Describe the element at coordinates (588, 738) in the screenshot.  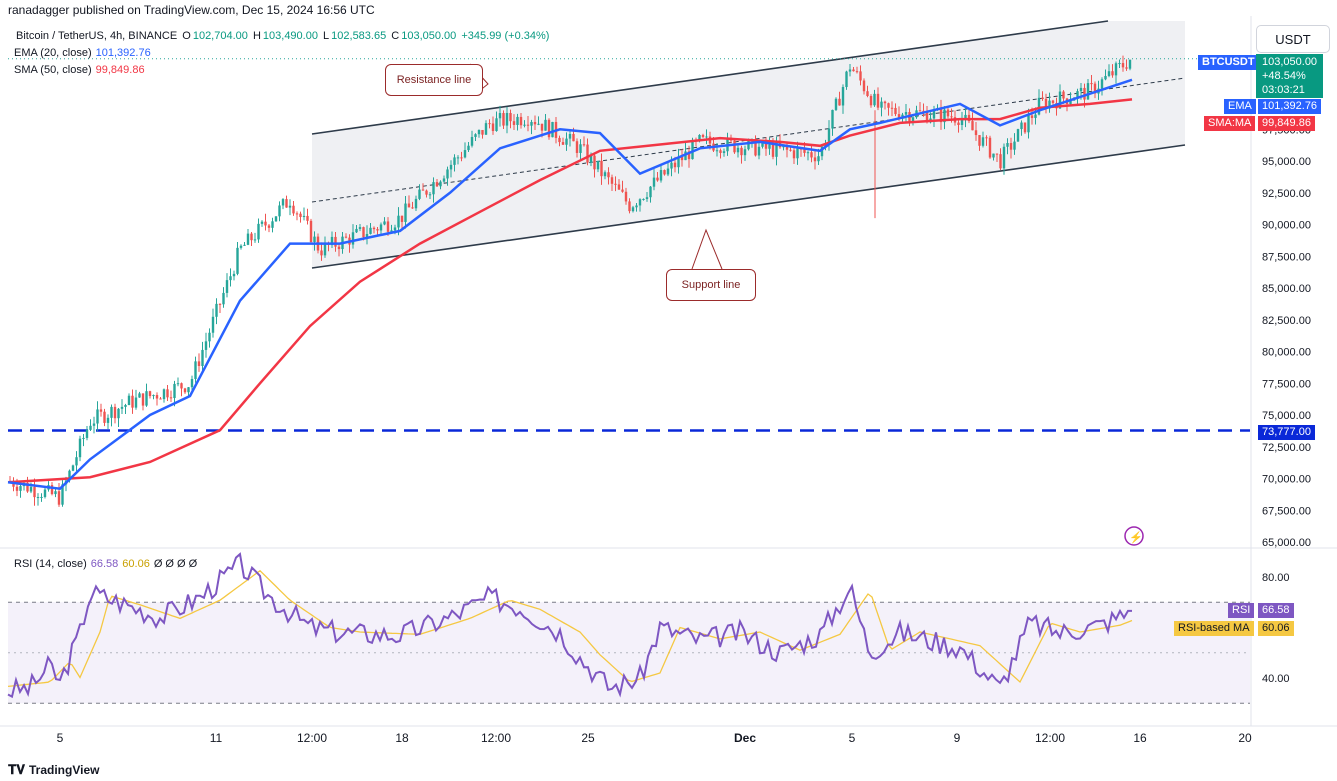
I see `time-tick-label: 25` at that location.